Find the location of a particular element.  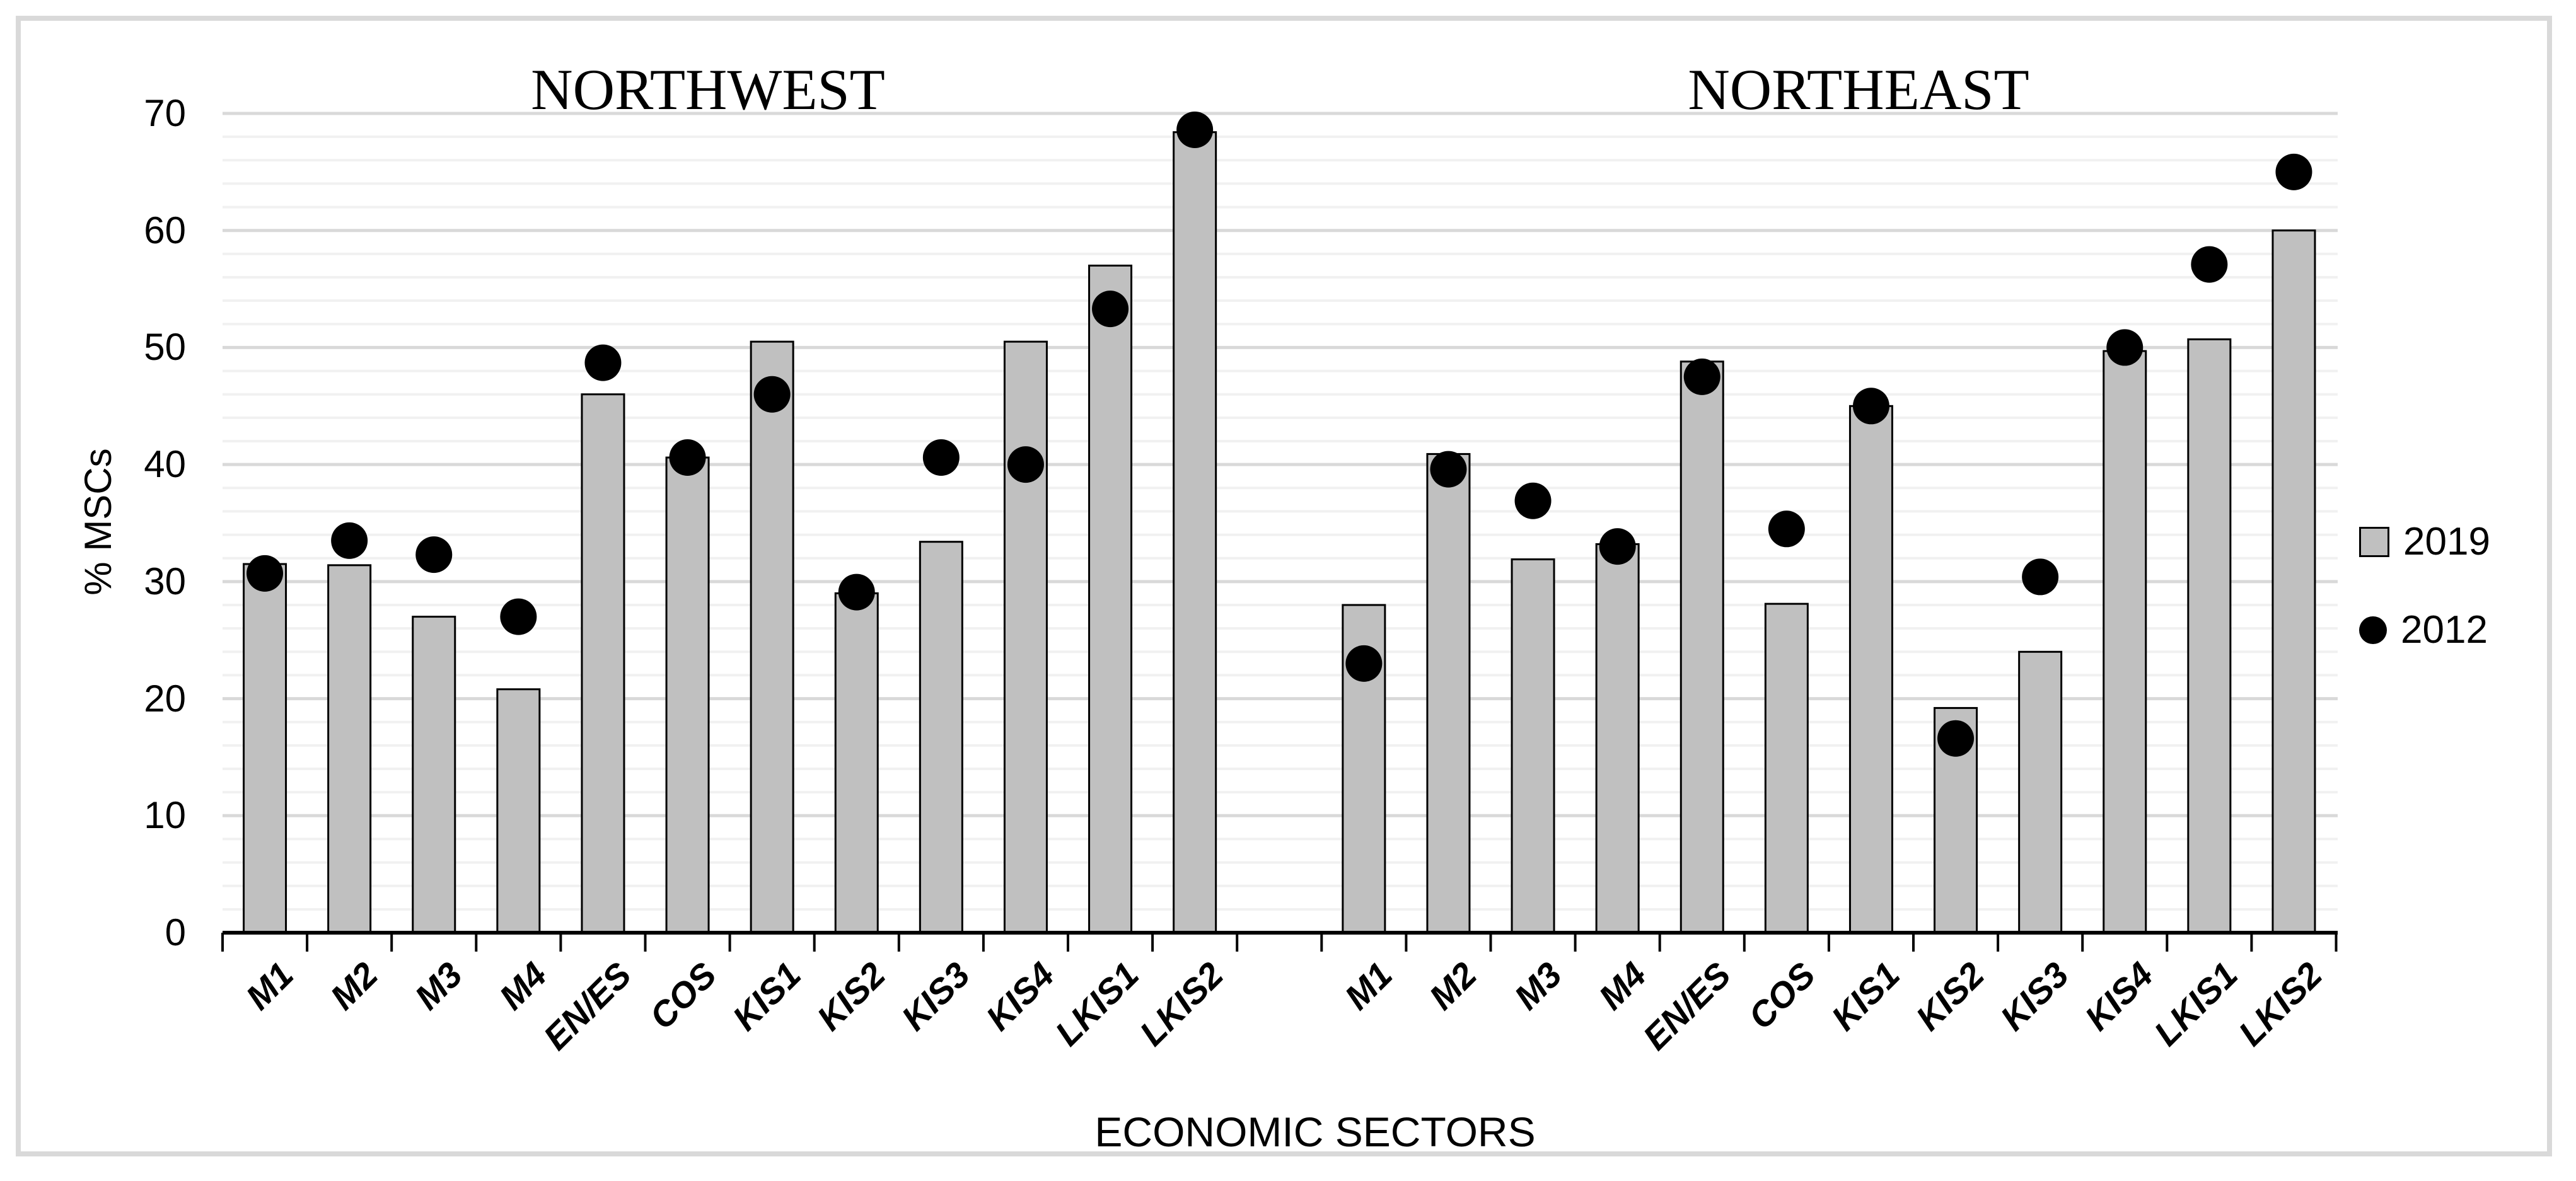

y-axis-tick-label: 20 is located at coordinates (165, 698).